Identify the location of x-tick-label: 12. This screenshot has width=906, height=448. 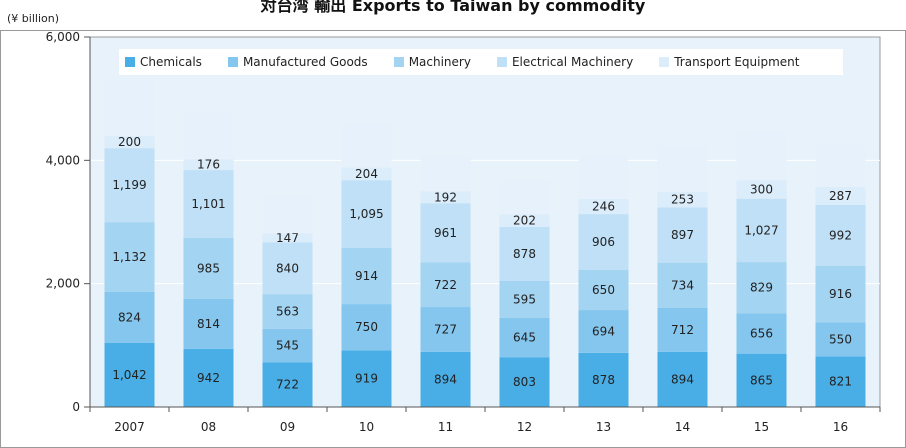
(524, 427).